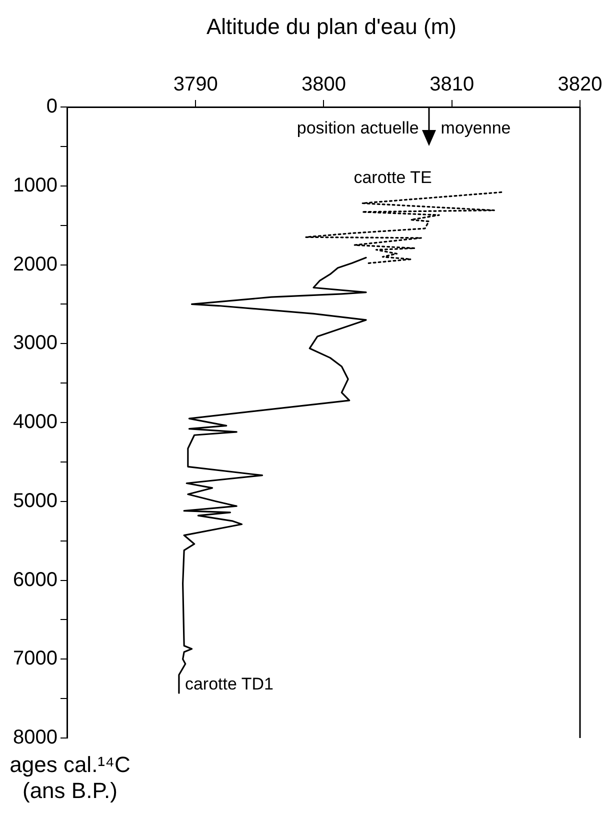 The image size is (606, 820). I want to click on y-tick-label: 1000, so click(35, 185).